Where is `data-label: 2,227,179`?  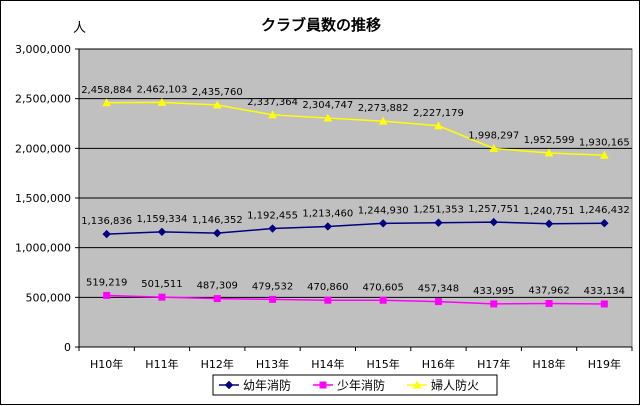
data-label: 2,227,179 is located at coordinates (438, 113).